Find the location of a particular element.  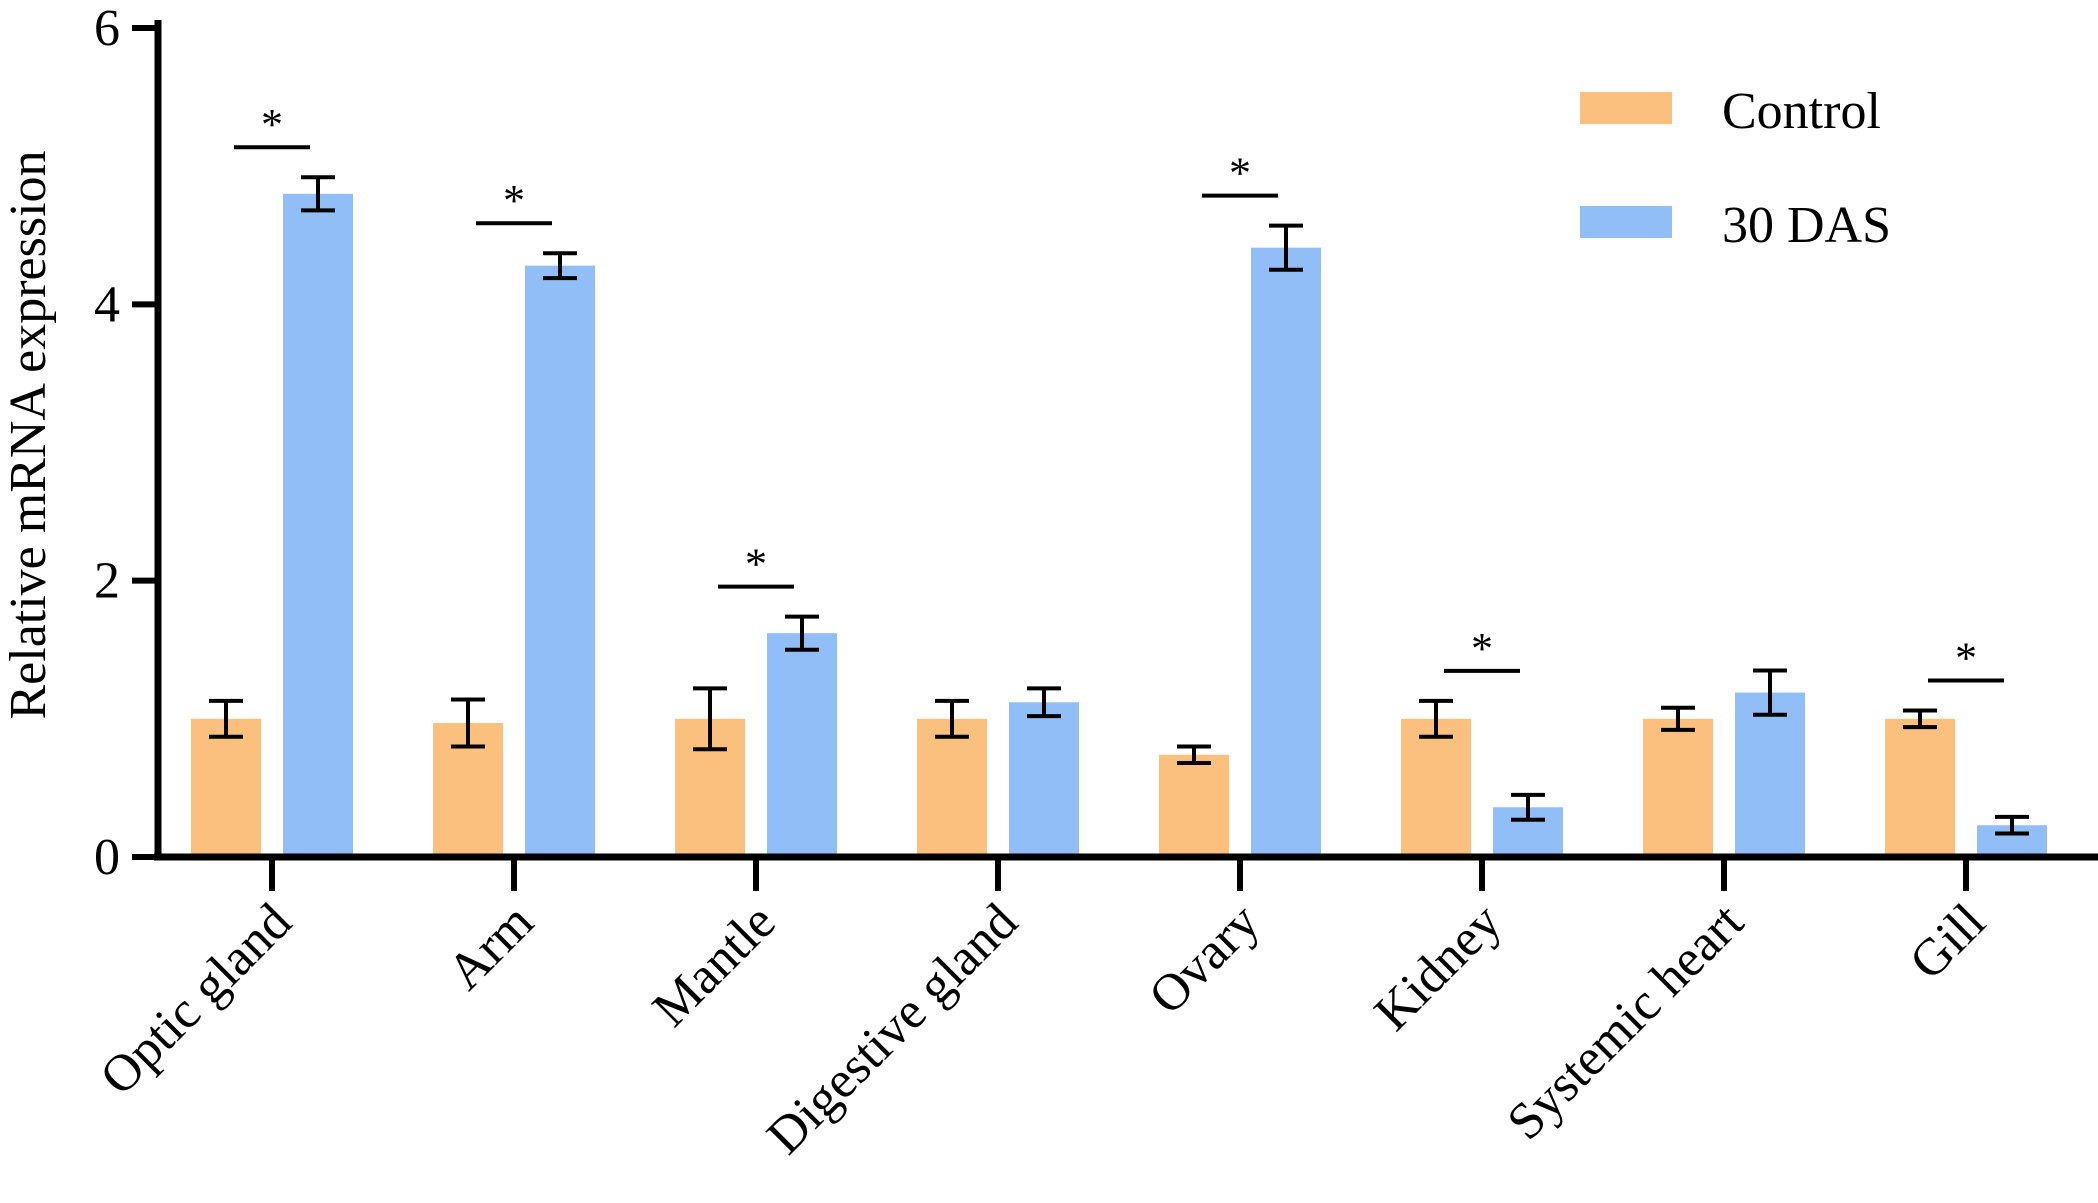

x-tick-label-ovary: Ovary is located at coordinates (1204, 959).